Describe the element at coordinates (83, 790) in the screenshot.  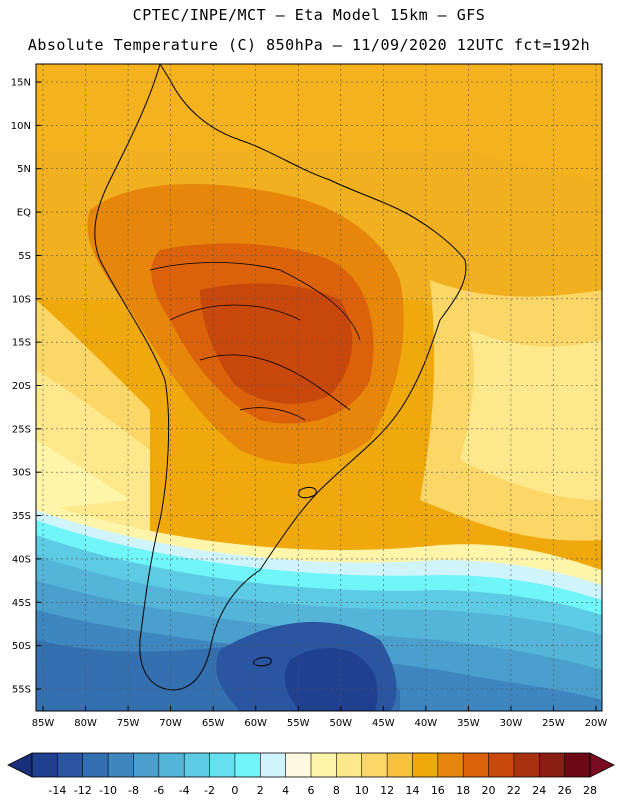
I see `colorbar-tick-label: -12` at that location.